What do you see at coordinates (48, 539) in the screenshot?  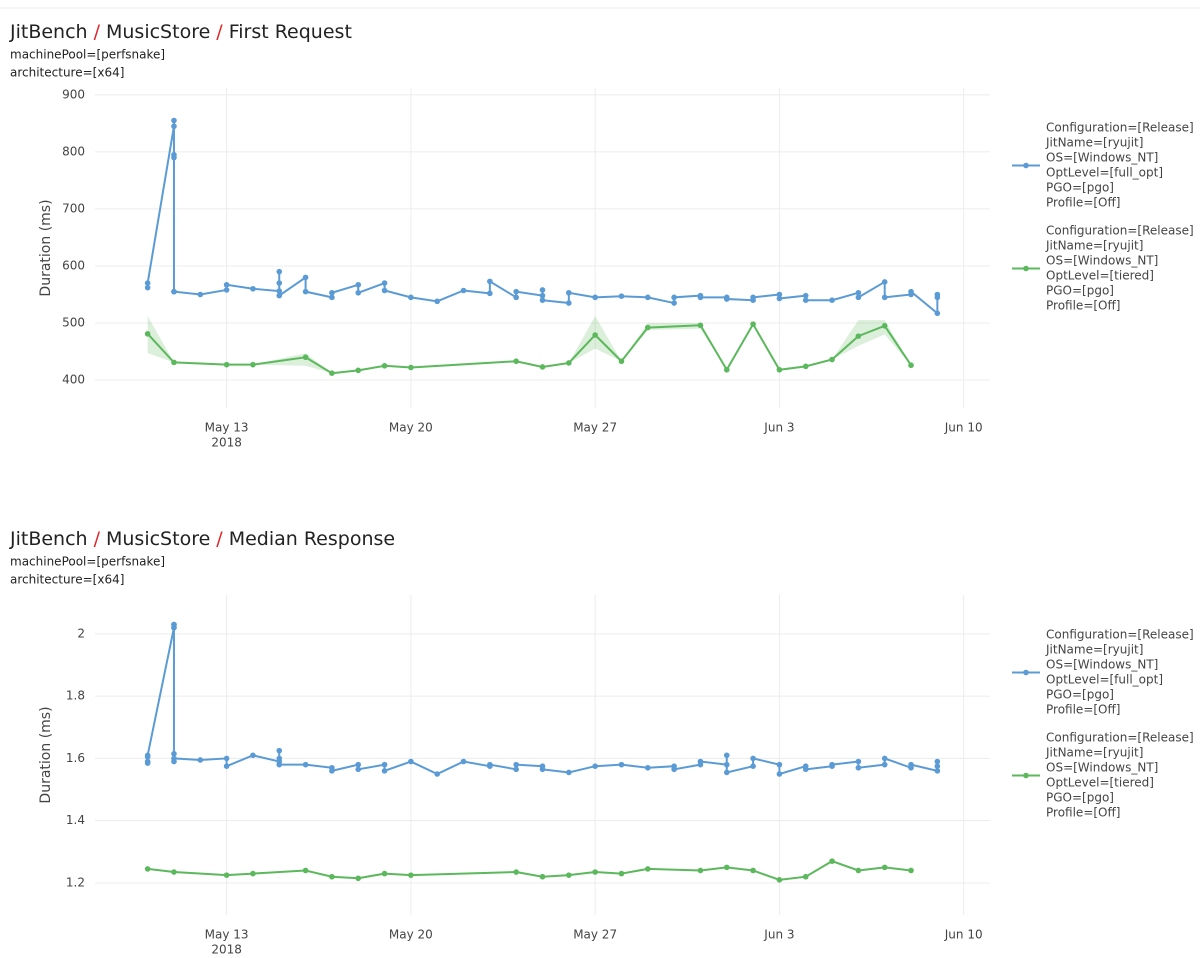 I see `title-part: JitBench` at bounding box center [48, 539].